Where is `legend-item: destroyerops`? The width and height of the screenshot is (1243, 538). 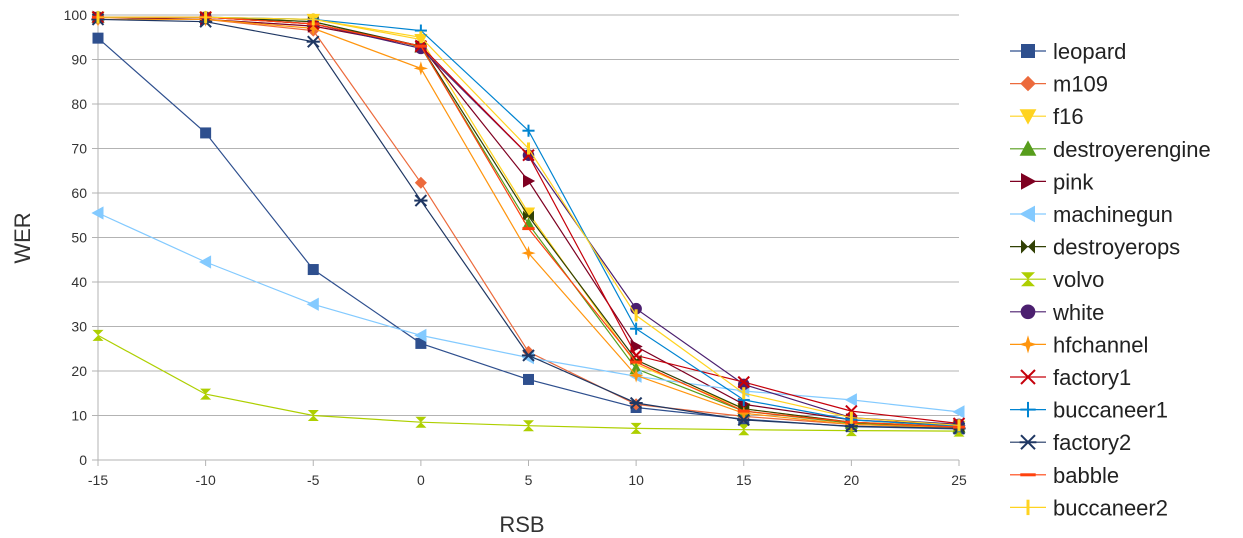 legend-item: destroyerops is located at coordinates (1095, 247).